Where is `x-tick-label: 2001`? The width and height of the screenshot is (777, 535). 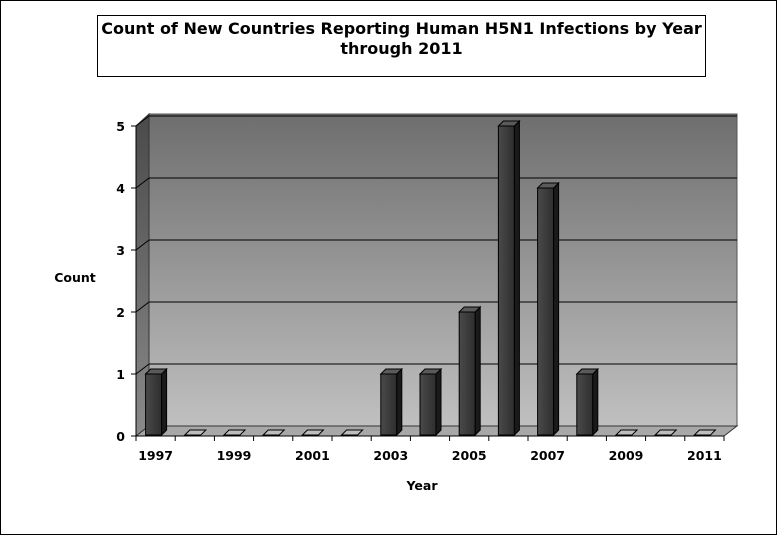 x-tick-label: 2001 is located at coordinates (312, 455).